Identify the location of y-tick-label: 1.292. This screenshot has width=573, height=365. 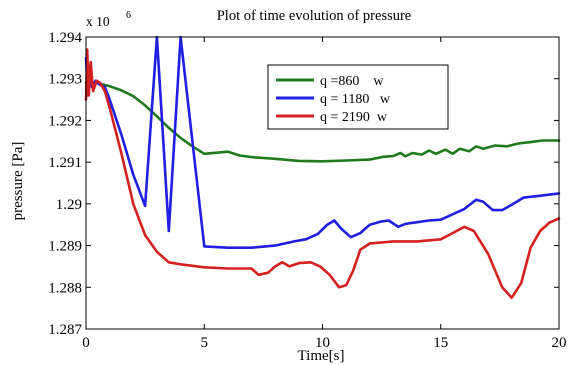
(65, 121).